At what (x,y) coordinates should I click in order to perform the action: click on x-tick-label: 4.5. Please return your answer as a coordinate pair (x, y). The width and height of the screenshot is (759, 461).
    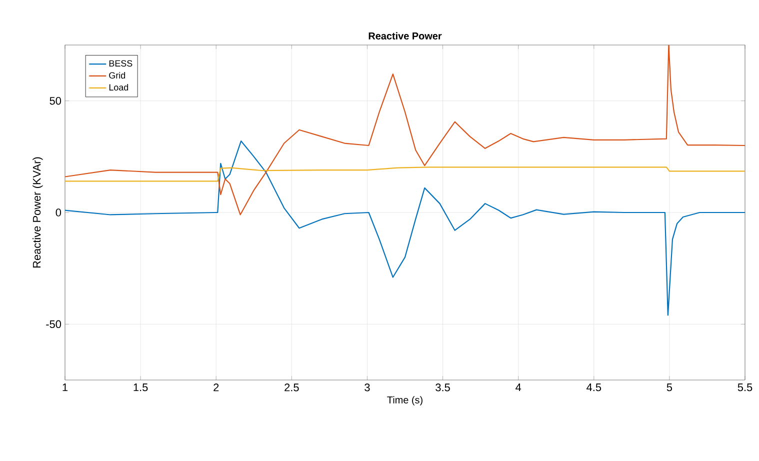
    Looking at the image, I should click on (594, 388).